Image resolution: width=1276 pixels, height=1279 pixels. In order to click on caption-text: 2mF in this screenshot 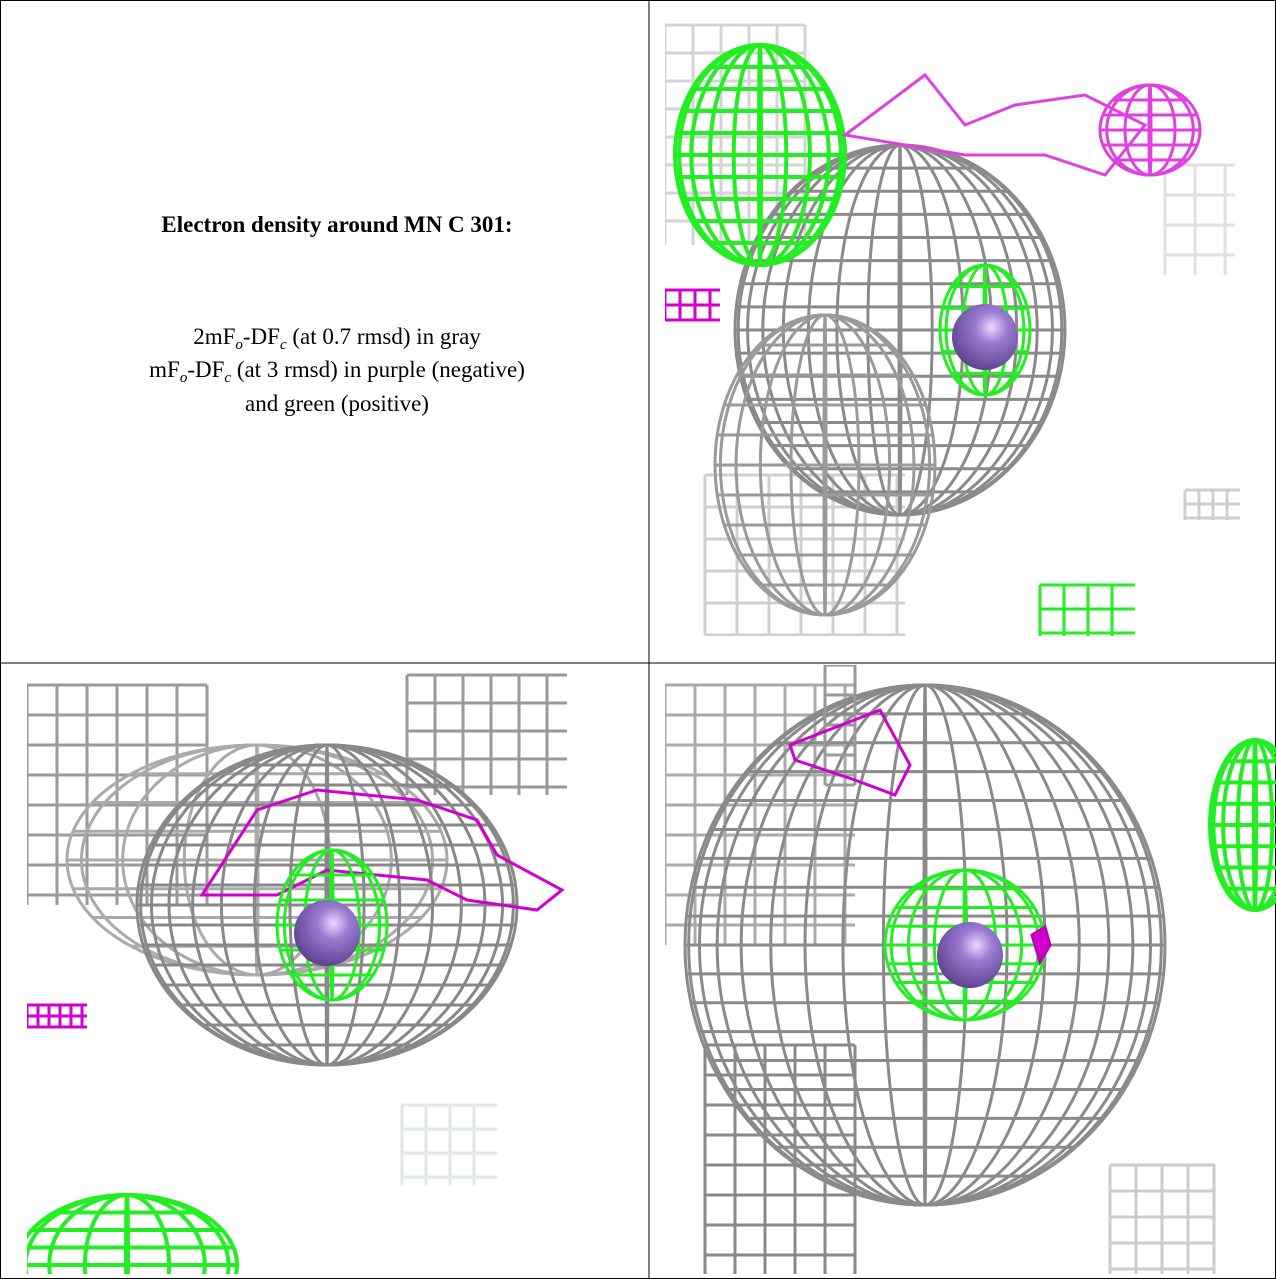, I will do `click(214, 336)`.